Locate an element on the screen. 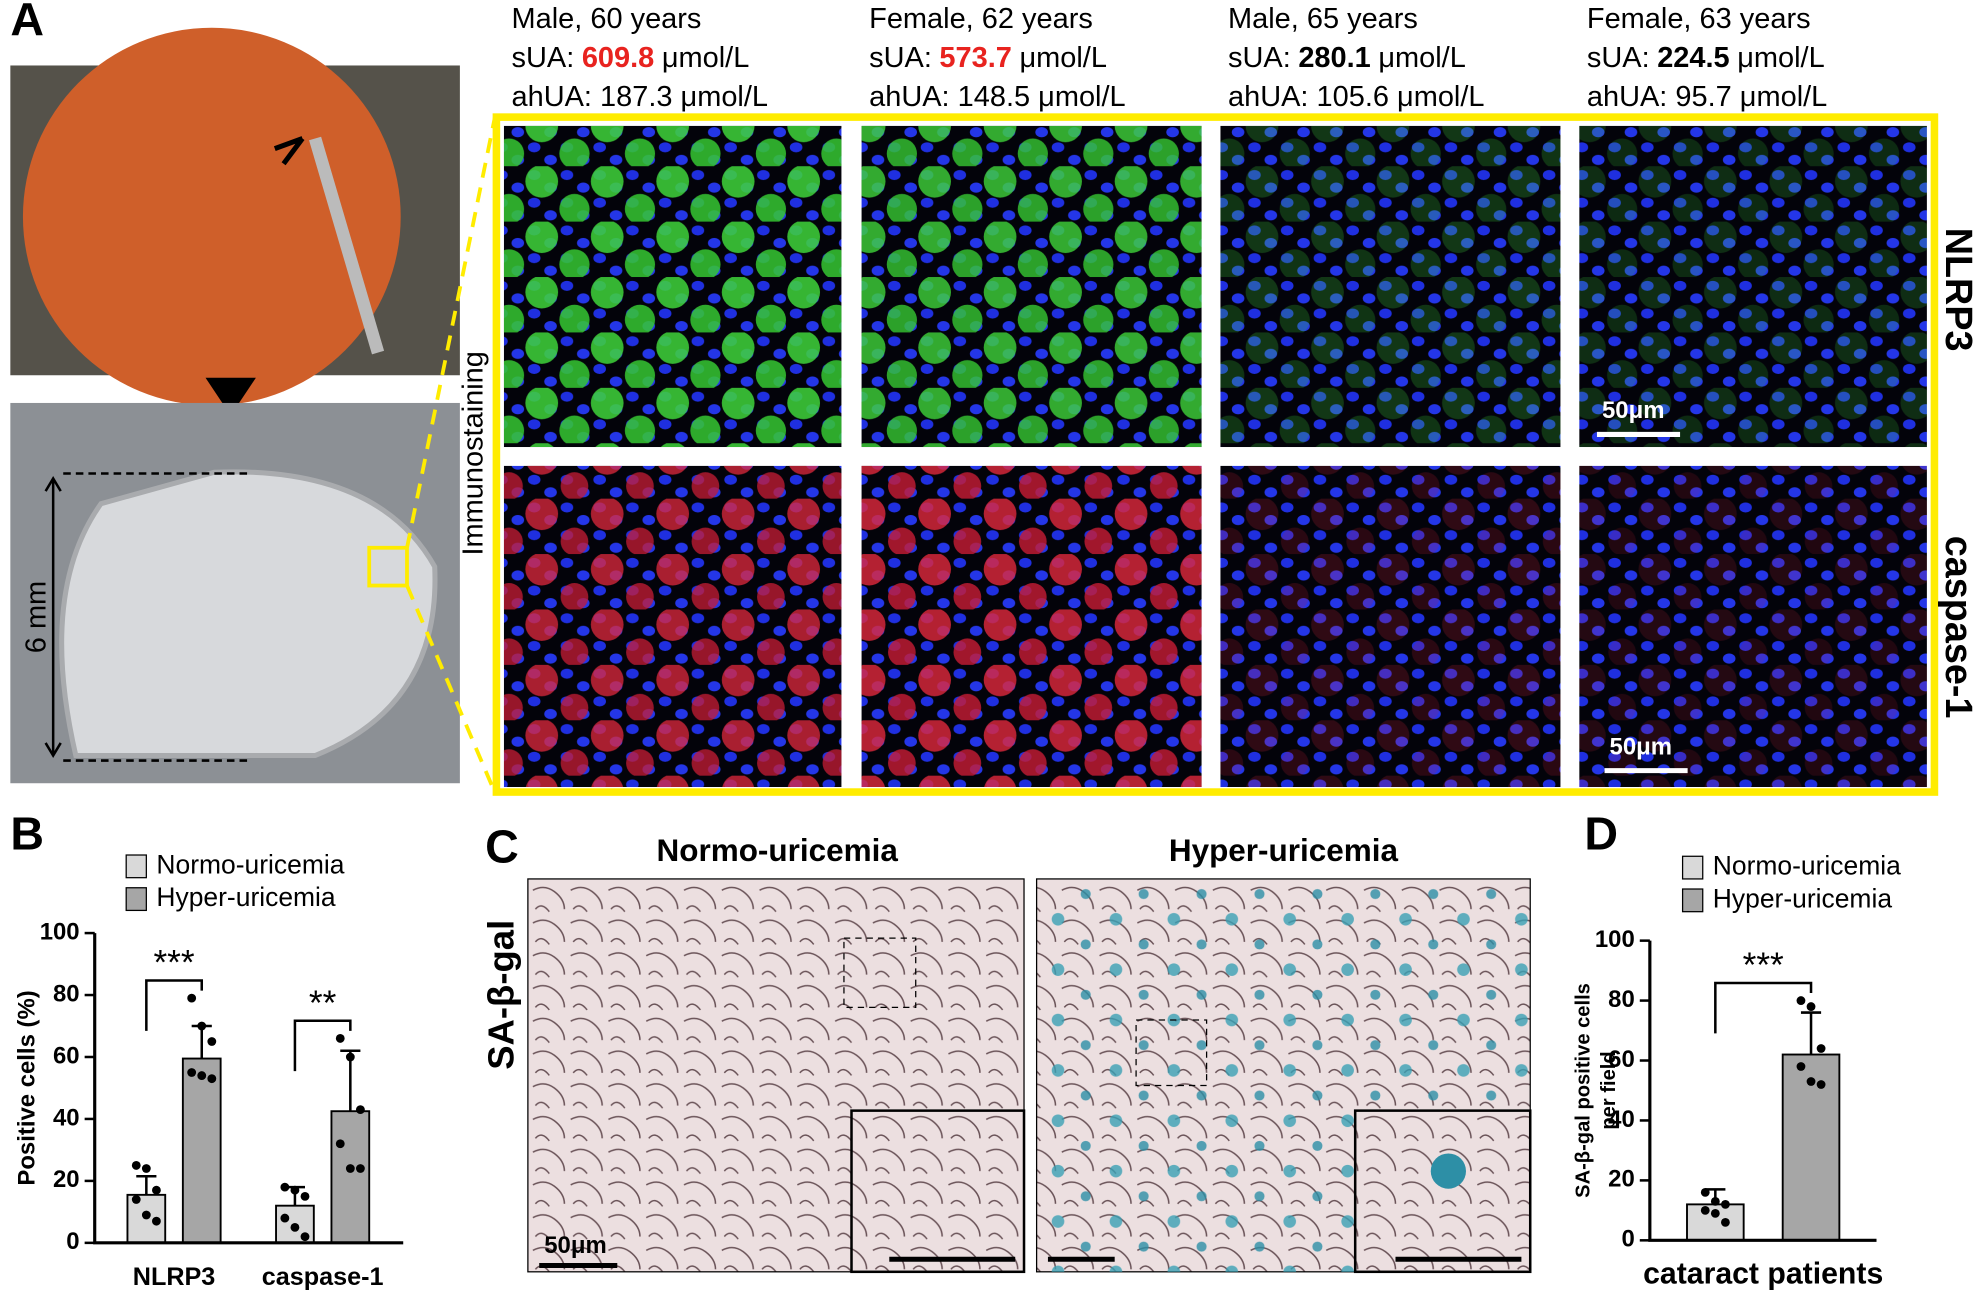  sua-line: sUA: 280.1 μmol/L is located at coordinates (1347, 58).